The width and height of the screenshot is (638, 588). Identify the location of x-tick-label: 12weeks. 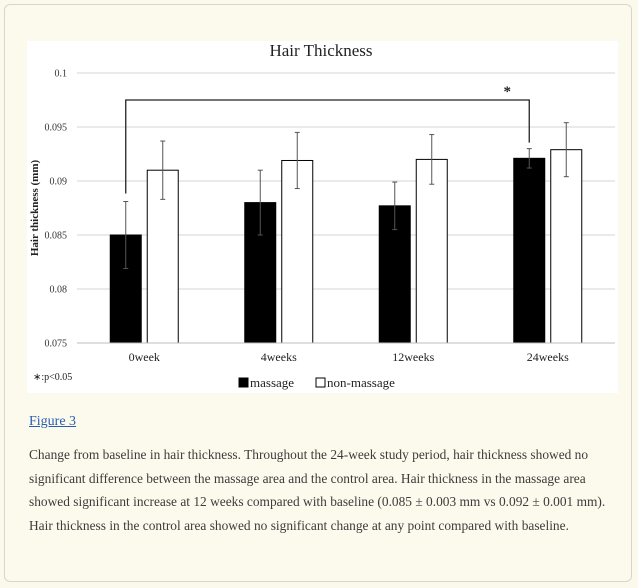
(413, 357).